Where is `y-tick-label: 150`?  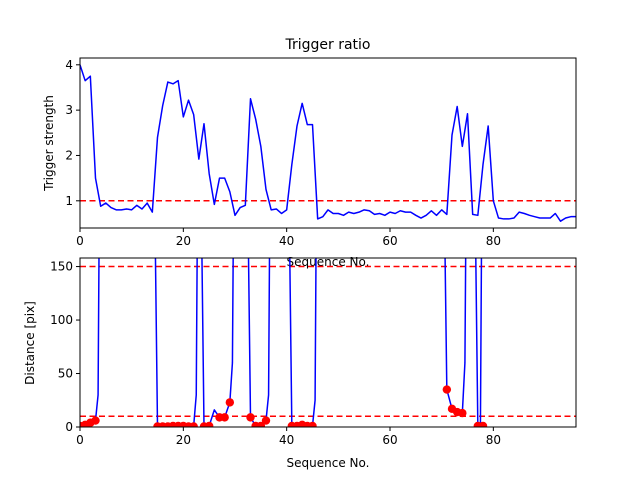 y-tick-label: 150 is located at coordinates (61, 267).